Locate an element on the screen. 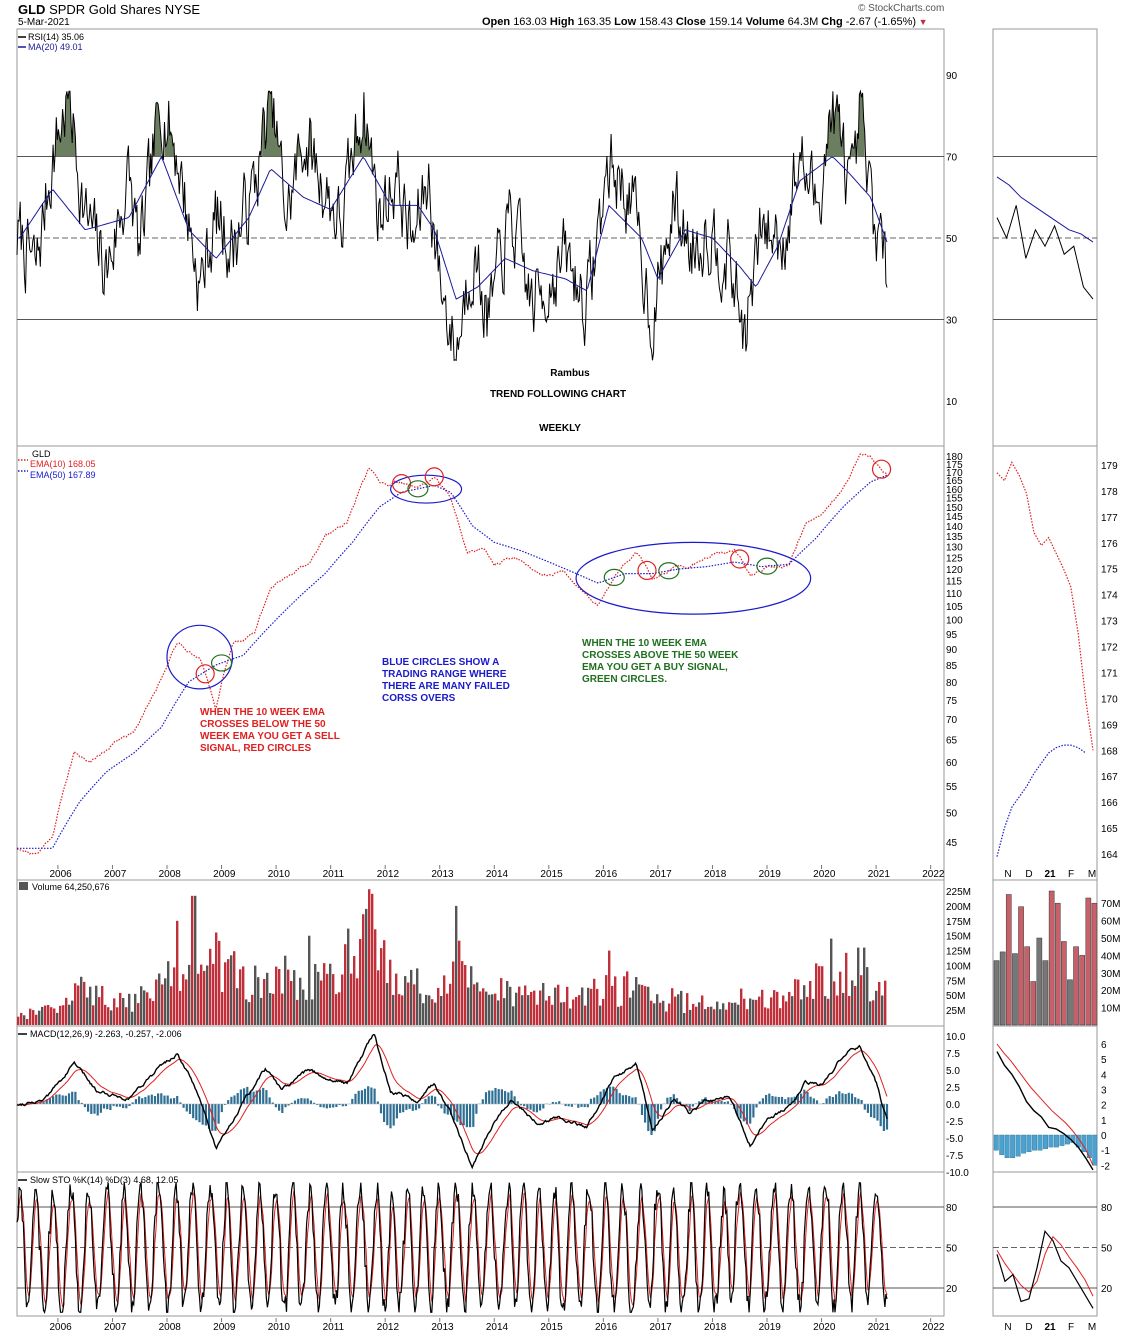 The width and height of the screenshot is (1140, 1335). inset-y-tick-label: 172 is located at coordinates (1109, 648).